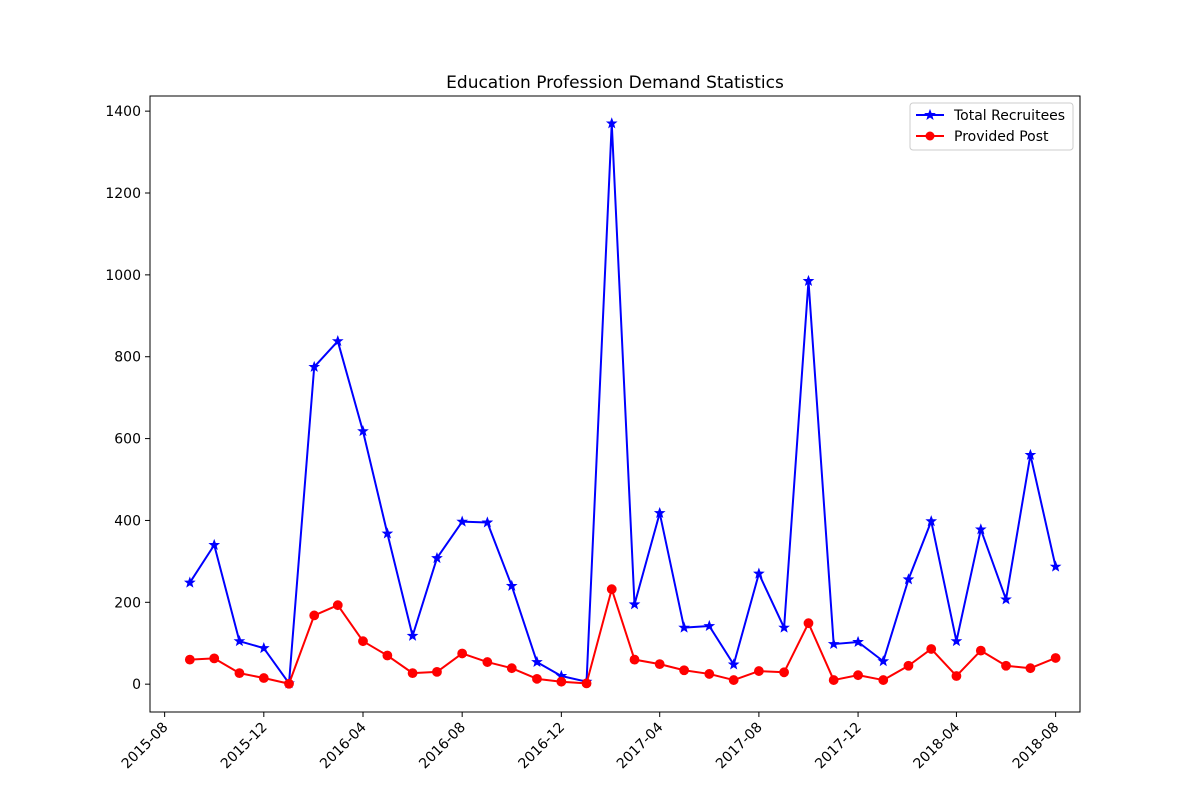  I want to click on y-tick-label: 1400, so click(123, 112).